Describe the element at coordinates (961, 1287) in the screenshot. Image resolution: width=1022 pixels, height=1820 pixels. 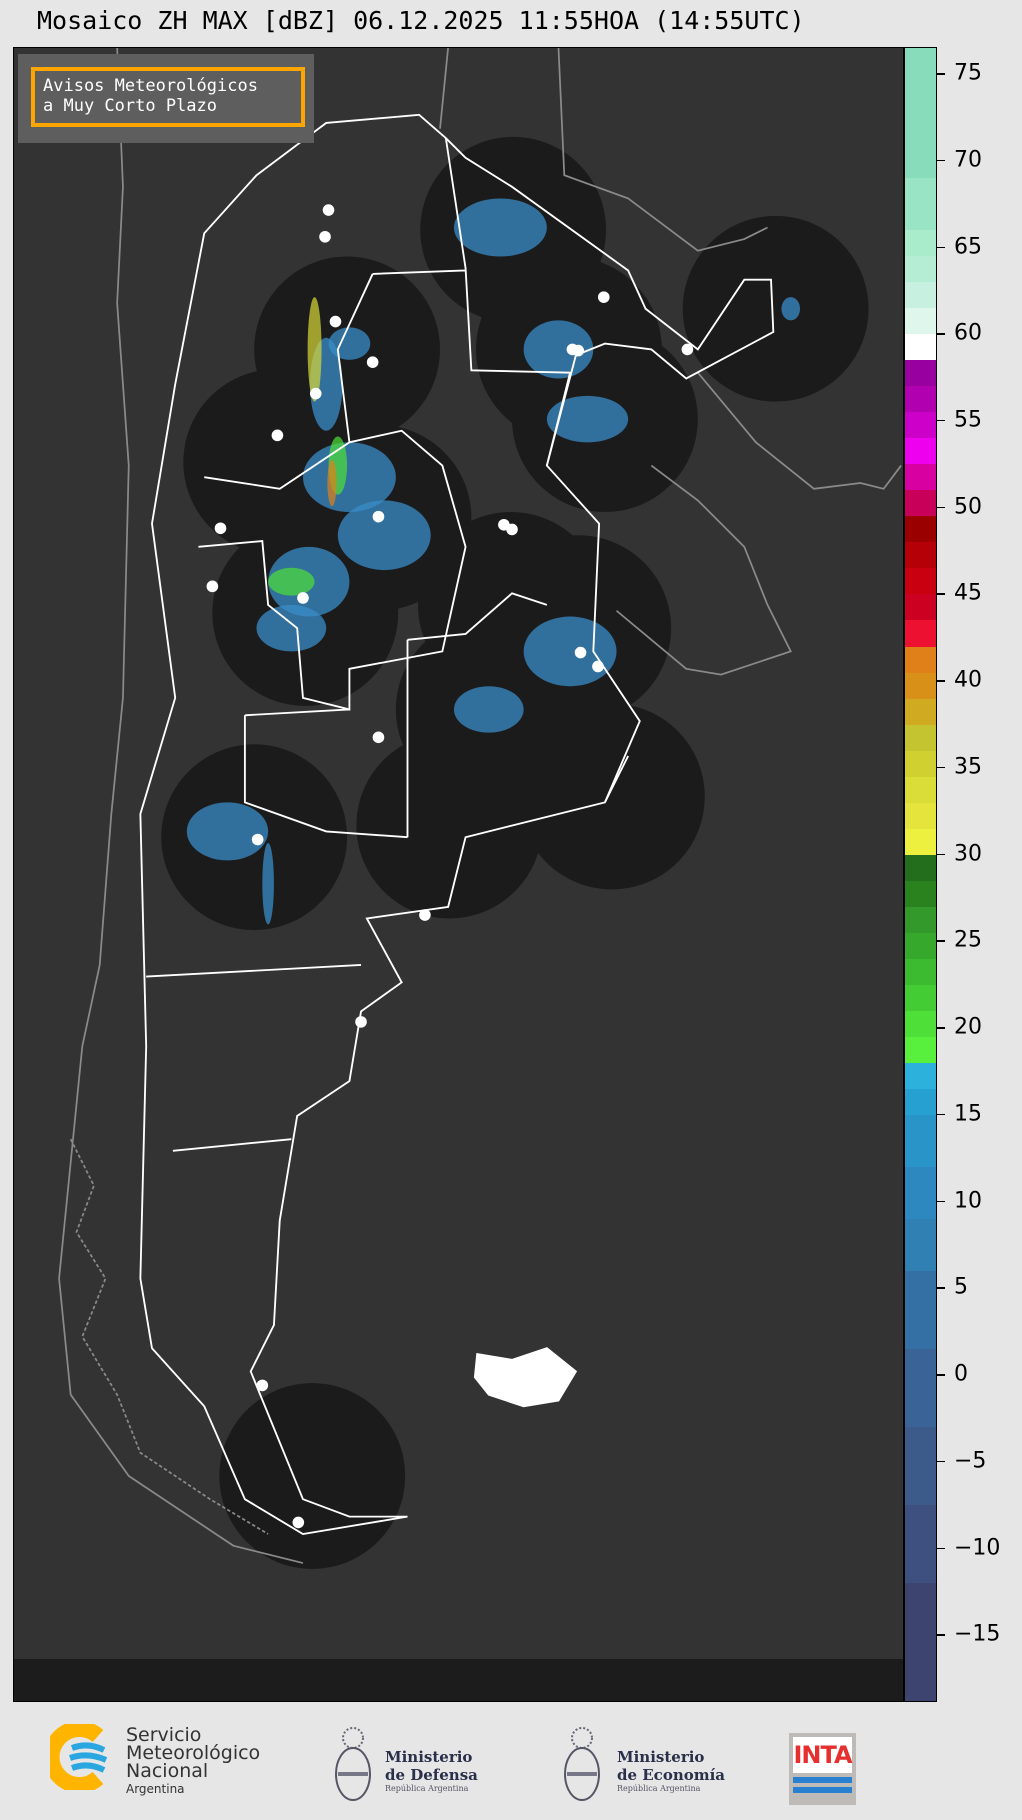
I see `colorbar-tick-label: 5` at that location.